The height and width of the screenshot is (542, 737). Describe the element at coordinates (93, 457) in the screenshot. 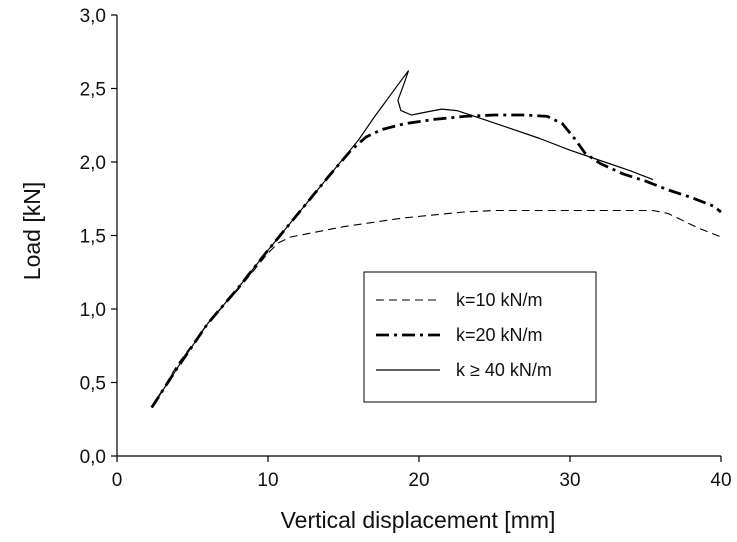

I see `y-tick-label: 0,0` at that location.